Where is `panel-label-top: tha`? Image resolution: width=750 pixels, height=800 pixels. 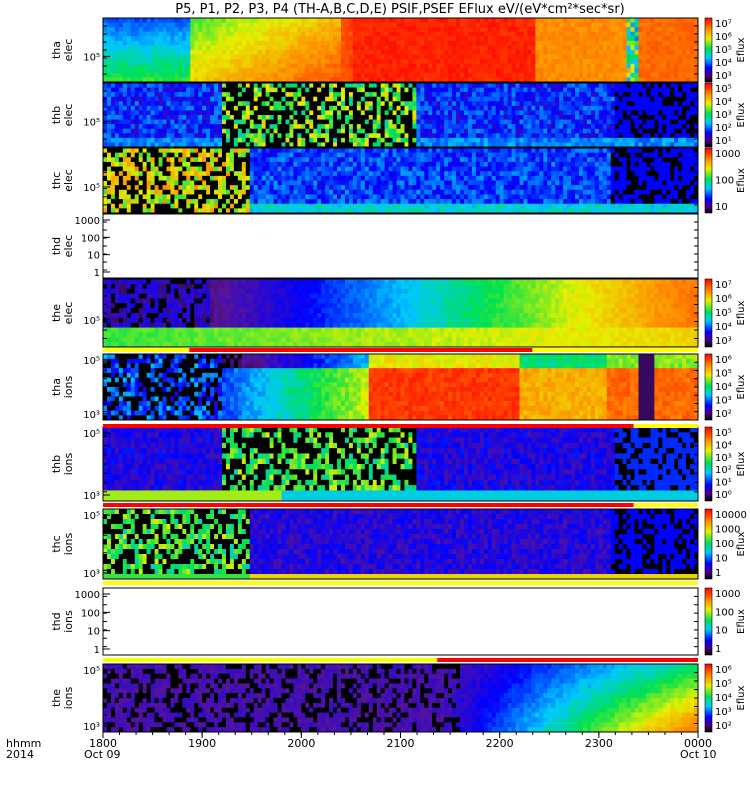 panel-label-top: tha is located at coordinates (56, 50).